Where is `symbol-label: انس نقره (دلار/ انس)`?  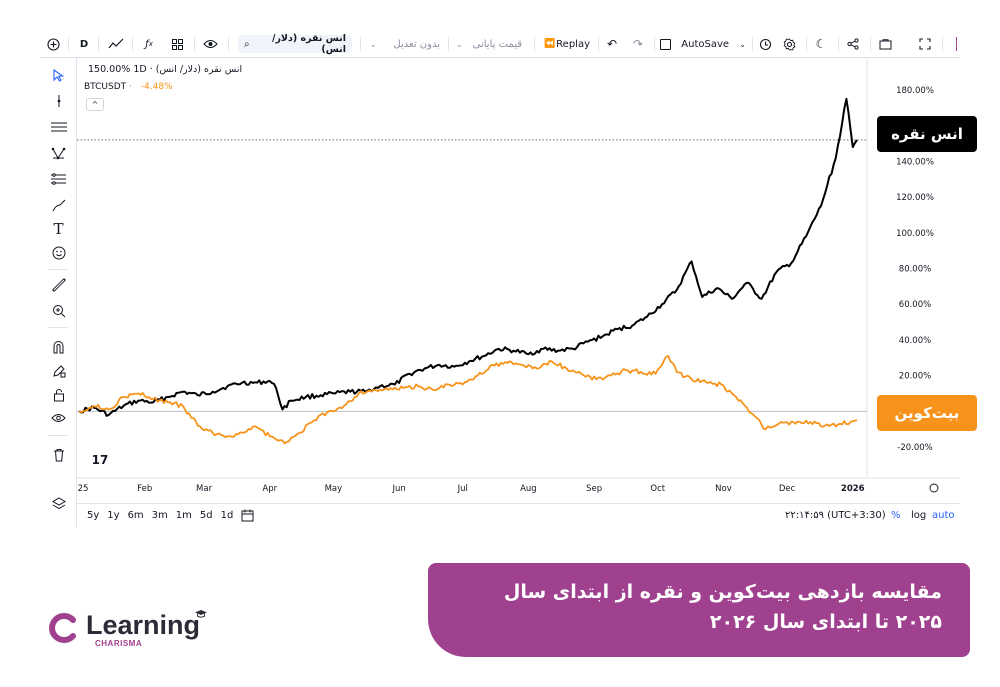 symbol-label: انس نقره (دلار/ انس) is located at coordinates (308, 44).